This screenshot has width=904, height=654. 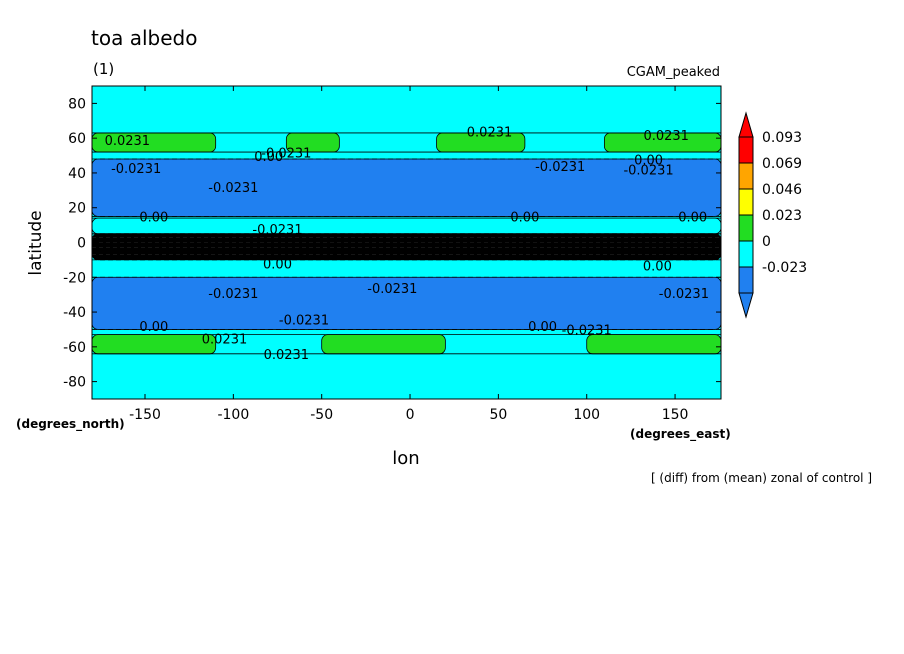 What do you see at coordinates (746, 305) in the screenshot?
I see `colorbar-bottom-arrow` at bounding box center [746, 305].